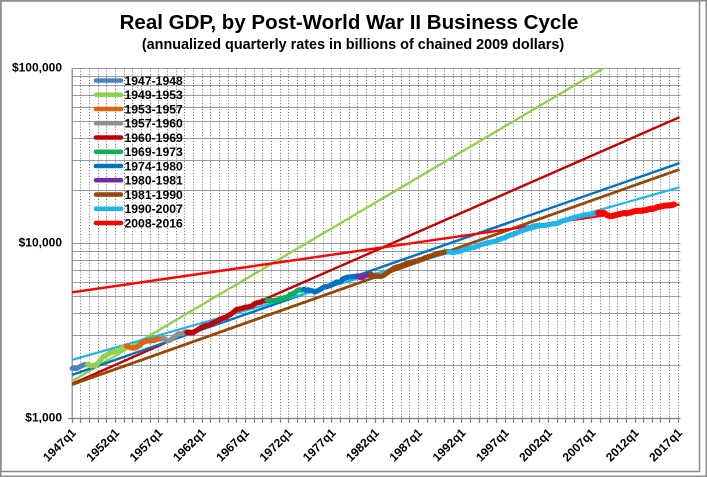 The height and width of the screenshot is (477, 707). What do you see at coordinates (154, 138) in the screenshot?
I see `svg-text: 1960-1969` at bounding box center [154, 138].